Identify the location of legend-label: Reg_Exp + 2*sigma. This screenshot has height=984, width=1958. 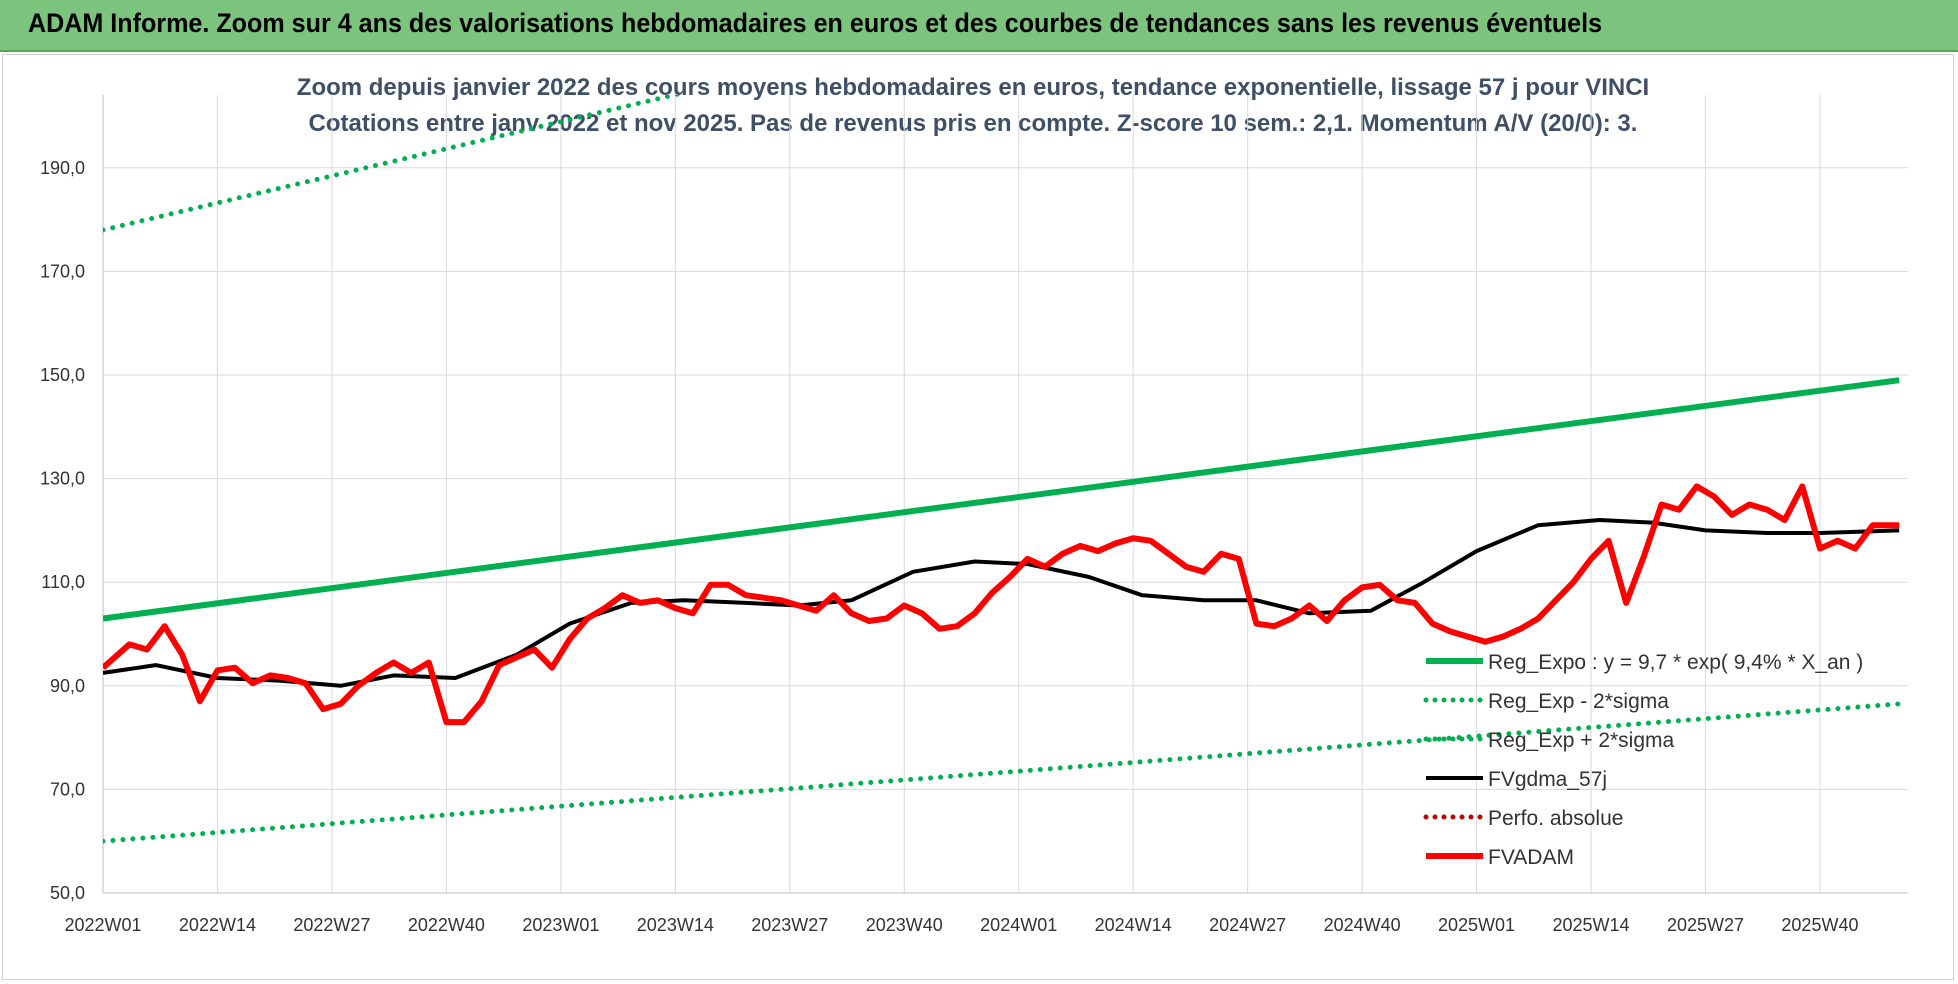
(1581, 740).